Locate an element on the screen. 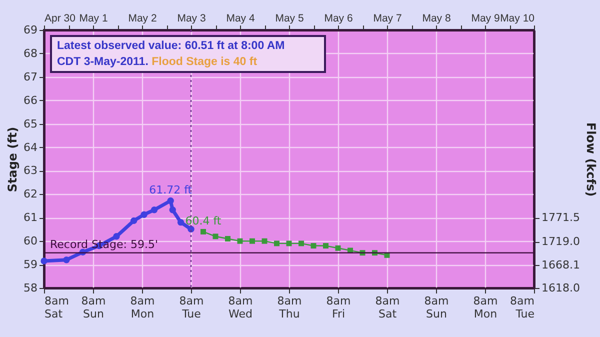 This screenshot has width=600, height=337. y-tick-label: 64 is located at coordinates (31, 147).